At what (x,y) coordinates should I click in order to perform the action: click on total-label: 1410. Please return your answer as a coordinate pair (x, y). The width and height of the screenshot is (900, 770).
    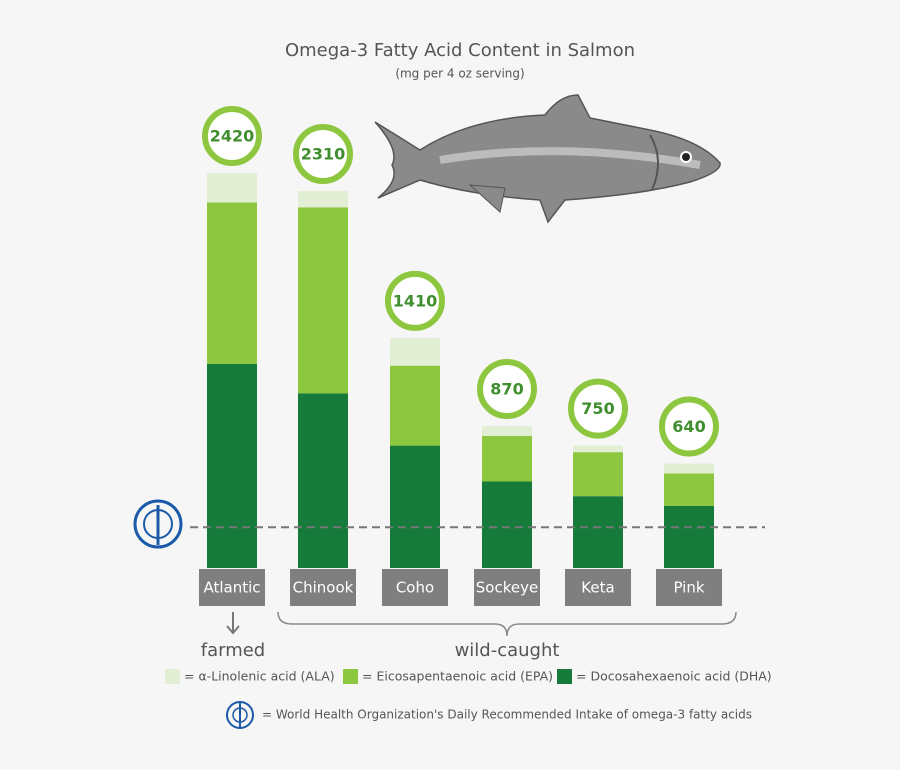
    Looking at the image, I should click on (415, 300).